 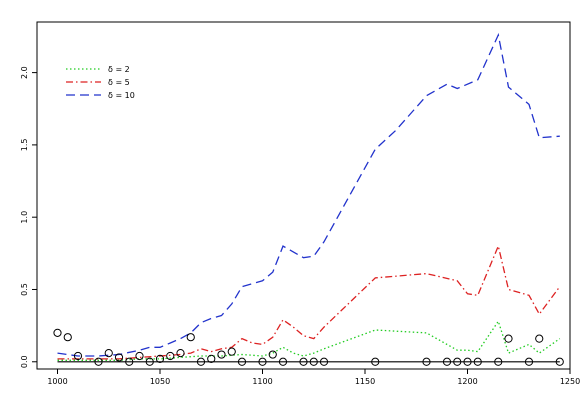 I want to click on x-axis: 1000 1050 1100 1150 1200 1250, so click(x=313, y=377).